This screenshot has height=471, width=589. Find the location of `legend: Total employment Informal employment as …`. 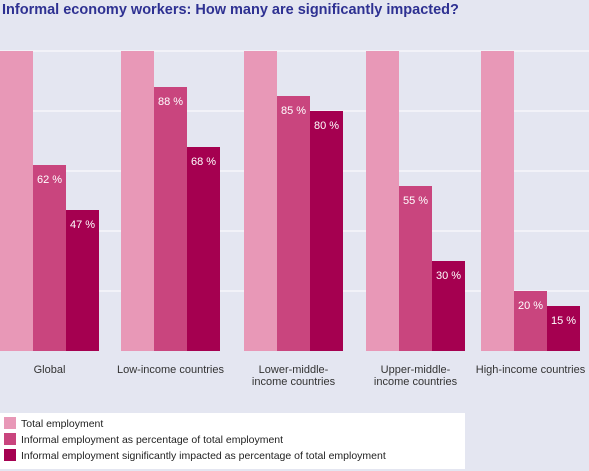

legend: Total employment Informal employment as … is located at coordinates (232, 441).